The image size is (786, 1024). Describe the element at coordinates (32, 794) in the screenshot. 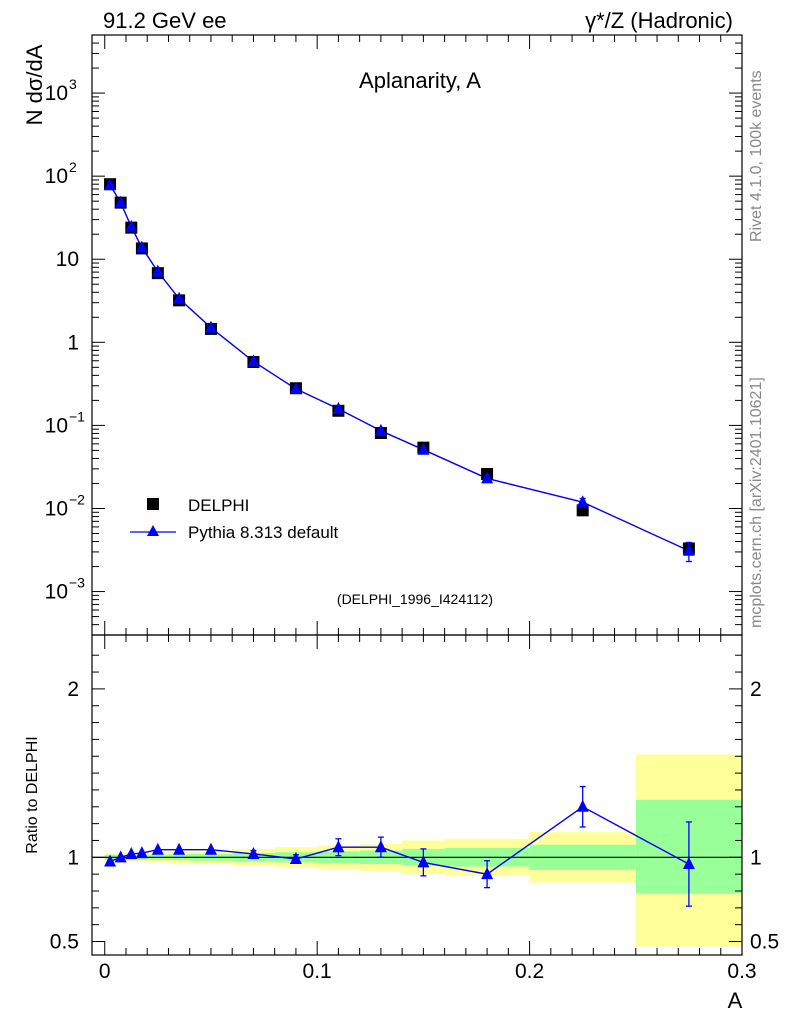

I see `ratio-y-axis-label: Ratio to DELPHI` at that location.